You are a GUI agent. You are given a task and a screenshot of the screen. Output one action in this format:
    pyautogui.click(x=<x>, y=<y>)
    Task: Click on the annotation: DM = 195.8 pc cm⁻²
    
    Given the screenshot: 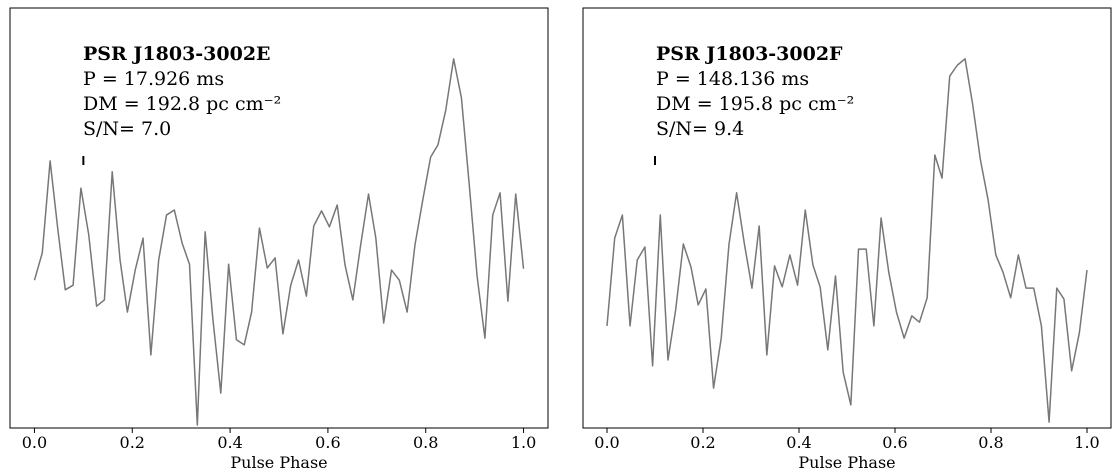 What is the action you would take?
    pyautogui.click(x=755, y=104)
    